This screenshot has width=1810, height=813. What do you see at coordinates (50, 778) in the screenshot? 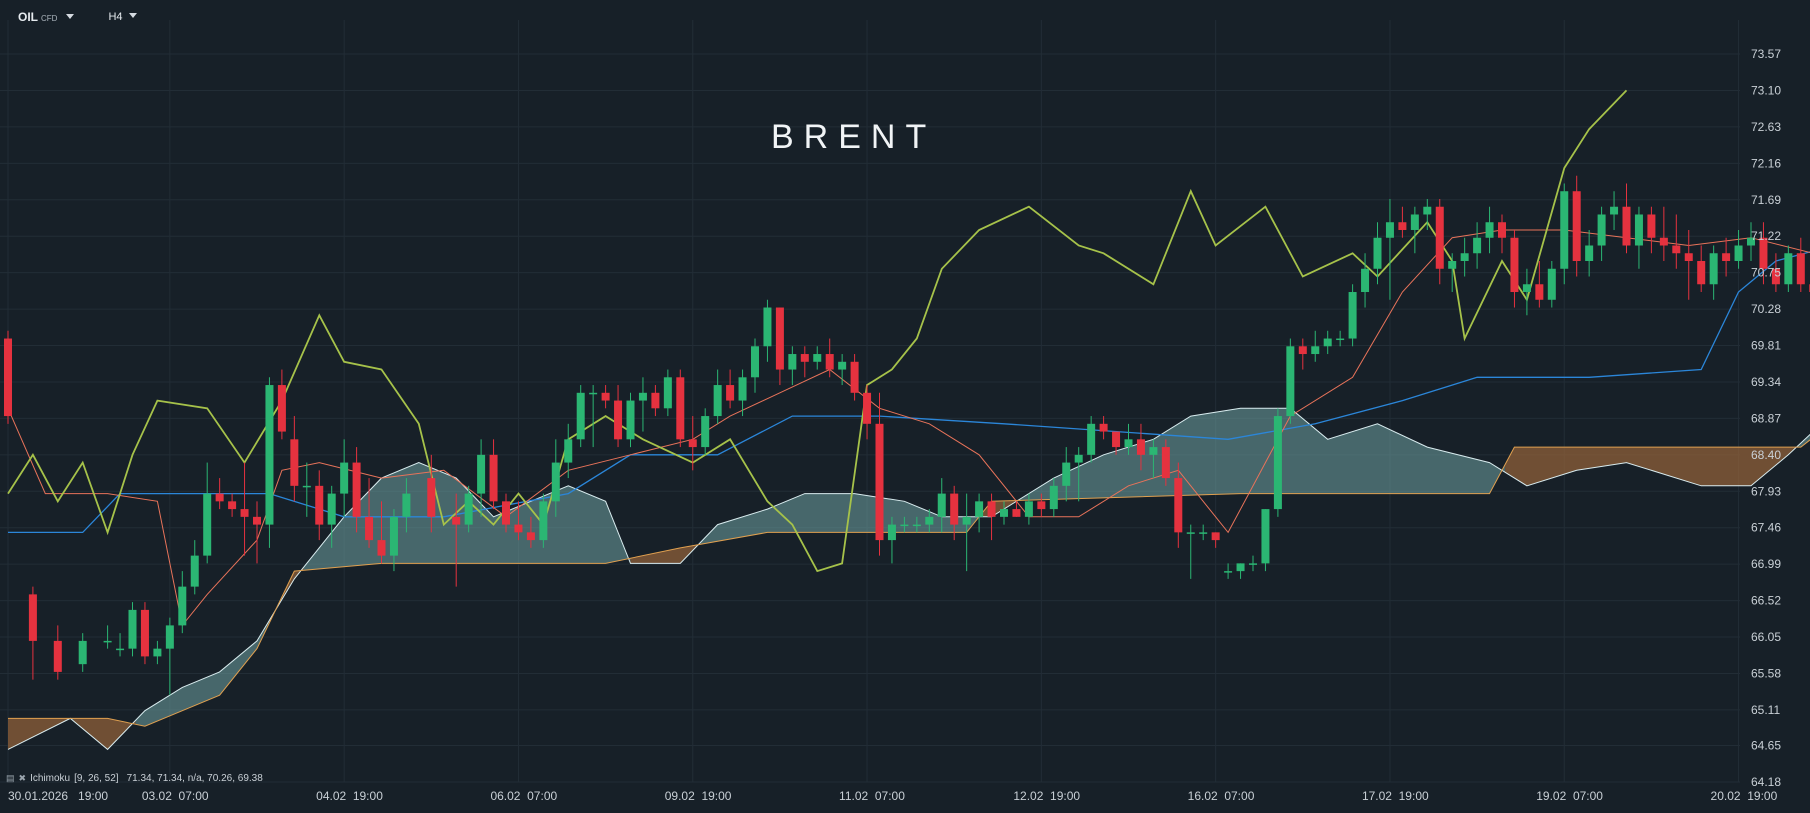
I see `indicator-name: Ichimoku` at bounding box center [50, 778].